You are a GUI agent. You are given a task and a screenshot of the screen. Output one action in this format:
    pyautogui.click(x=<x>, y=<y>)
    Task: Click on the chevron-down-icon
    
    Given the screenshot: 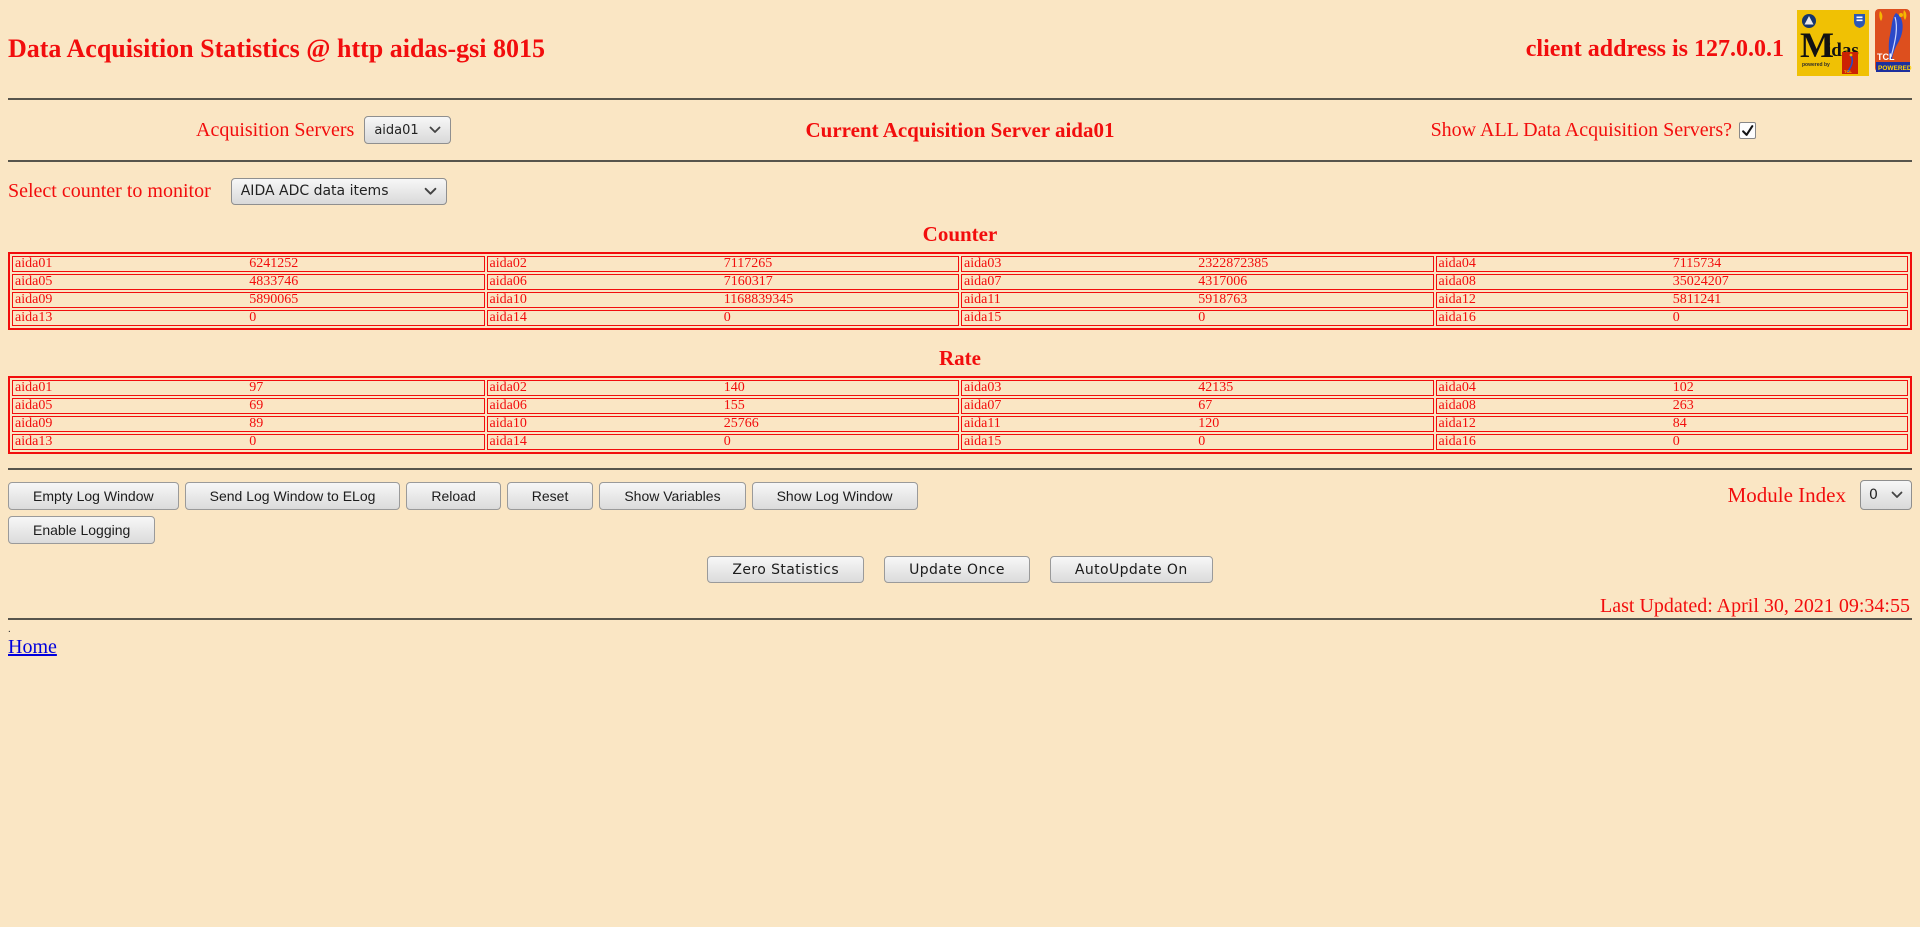 What is the action you would take?
    pyautogui.click(x=435, y=130)
    